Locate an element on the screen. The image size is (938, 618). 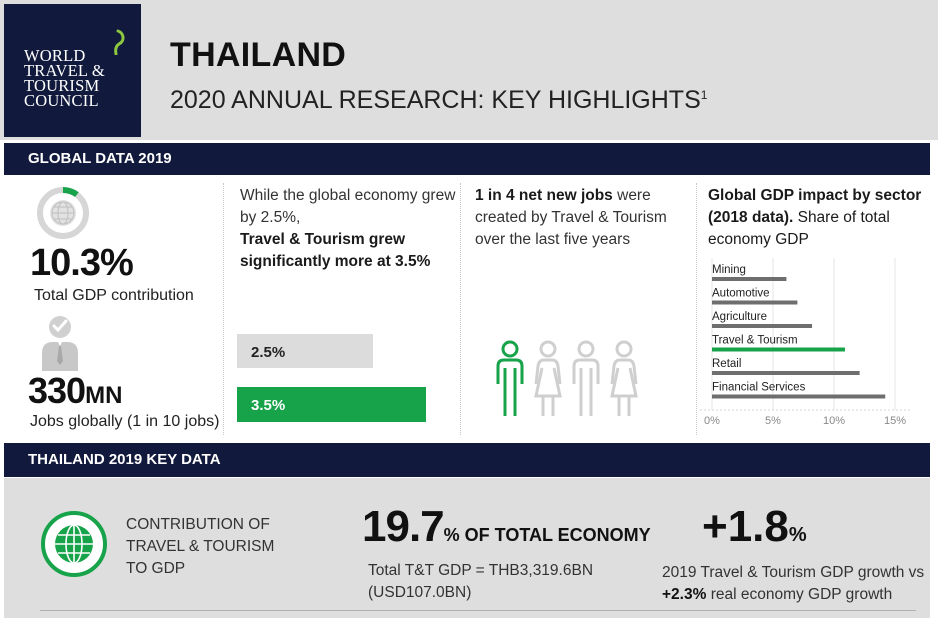
people-group-icon is located at coordinates (567, 378).